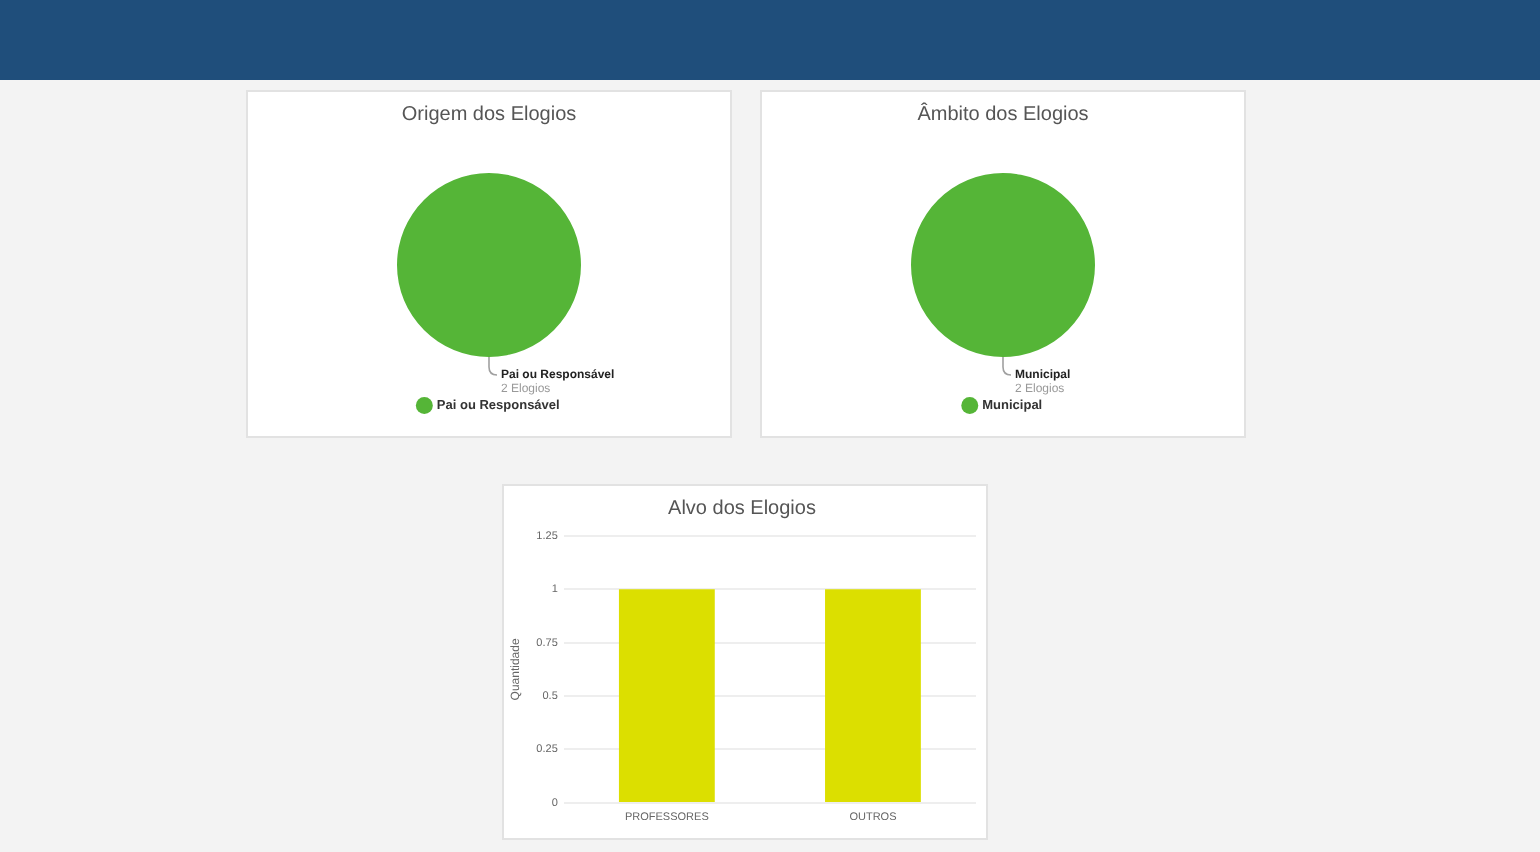  I want to click on chart-title: Âmbito dos Elogios, so click(1003, 113).